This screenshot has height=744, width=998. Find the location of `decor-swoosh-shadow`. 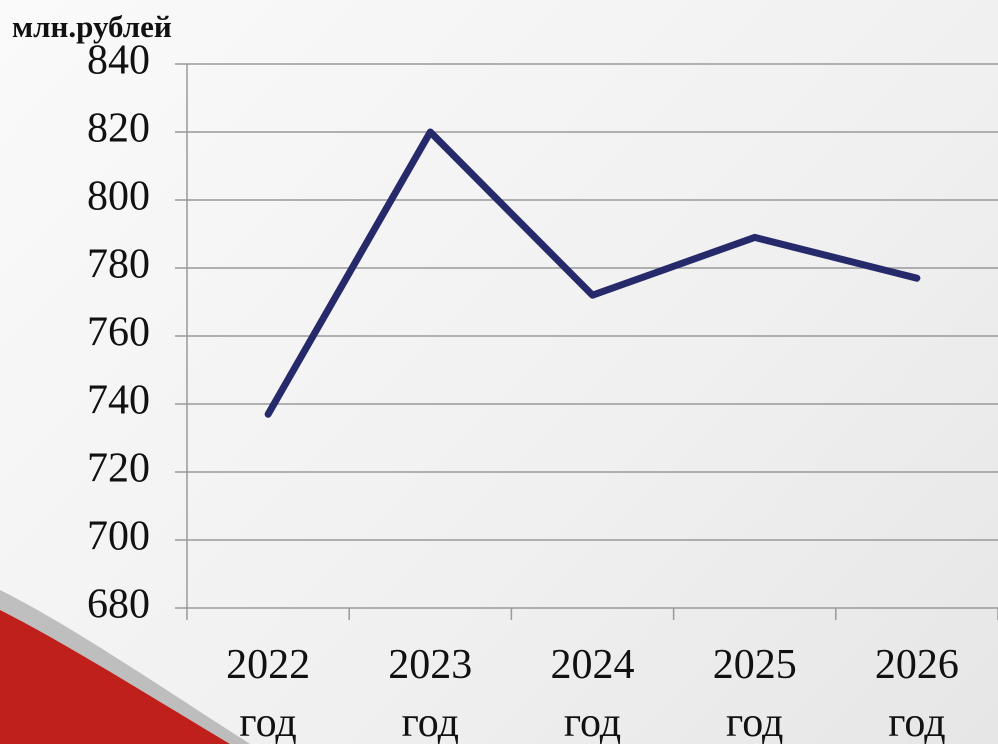

decor-swoosh-shadow is located at coordinates (125, 667).